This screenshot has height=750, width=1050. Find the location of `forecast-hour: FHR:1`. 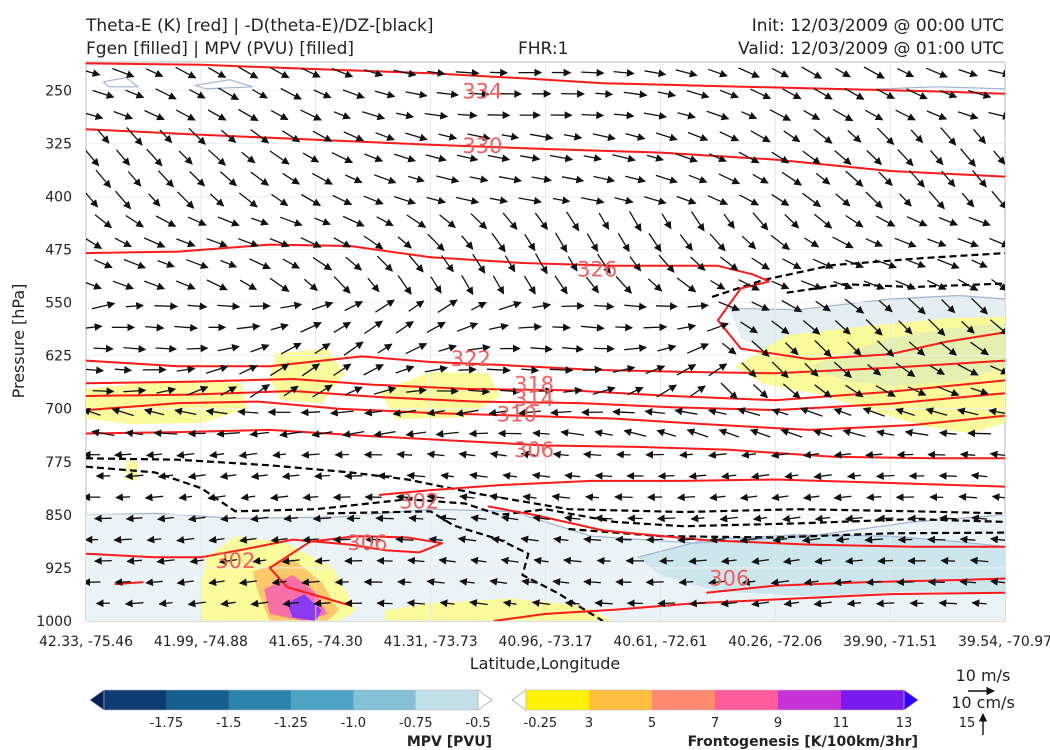

forecast-hour: FHR:1 is located at coordinates (543, 49).